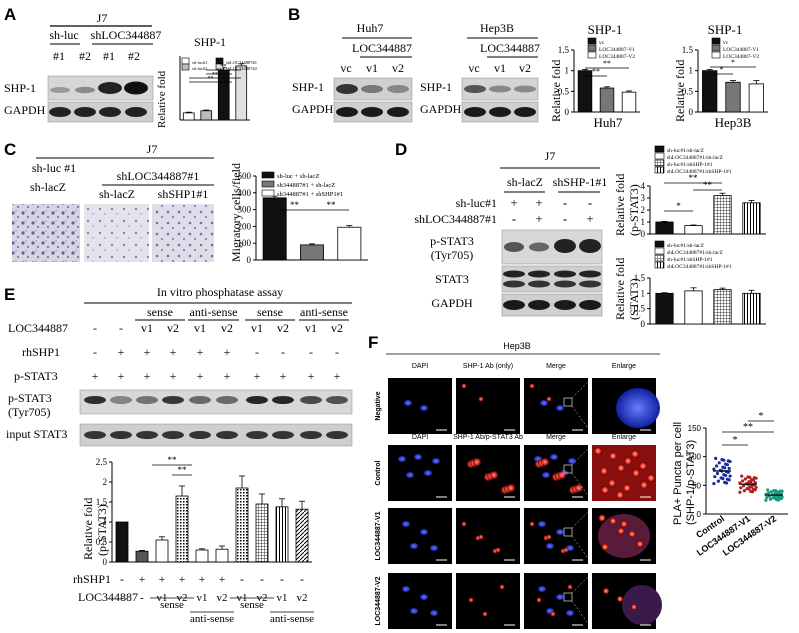  Describe the element at coordinates (582, 583) in the screenshot. I see `zoom-line` at that location.